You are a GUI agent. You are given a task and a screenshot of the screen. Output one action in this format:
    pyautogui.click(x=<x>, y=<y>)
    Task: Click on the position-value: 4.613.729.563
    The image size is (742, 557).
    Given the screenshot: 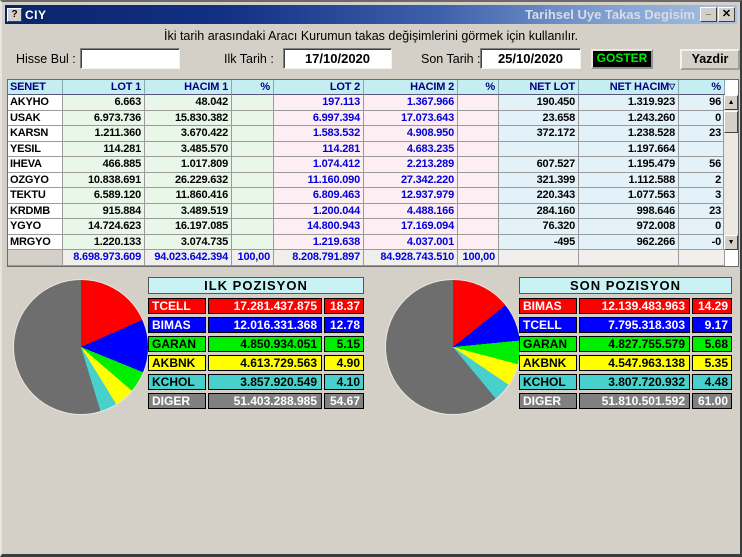 What is the action you would take?
    pyautogui.click(x=265, y=363)
    